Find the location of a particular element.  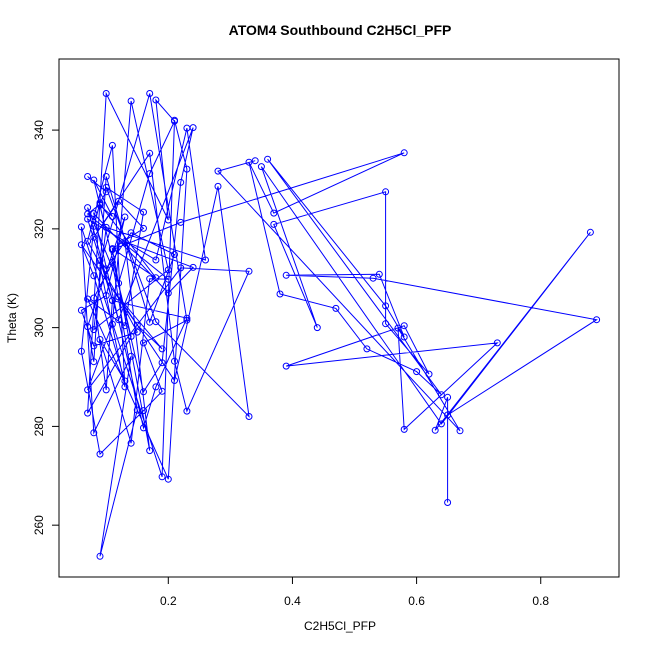

y-axis: 260 280 300 320 340 is located at coordinates (45, 327).